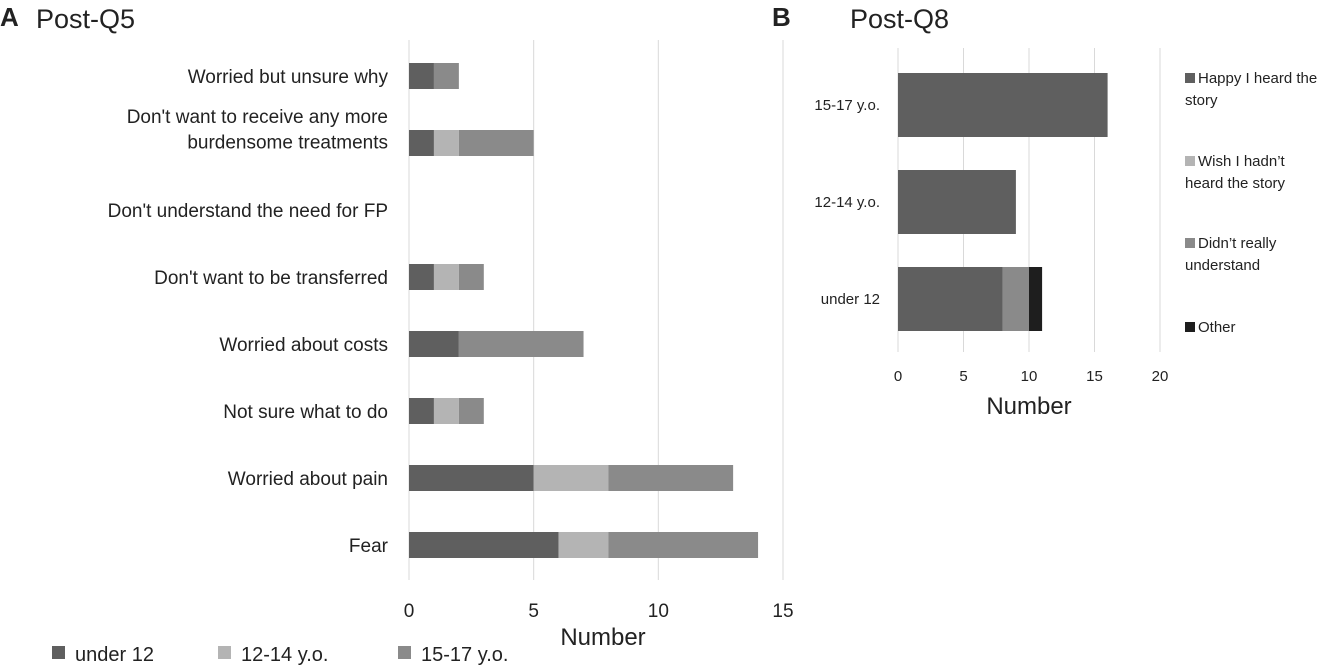  What do you see at coordinates (1231, 254) in the screenshot?
I see `panel-b-legend-label: Didn’t really understand` at bounding box center [1231, 254].